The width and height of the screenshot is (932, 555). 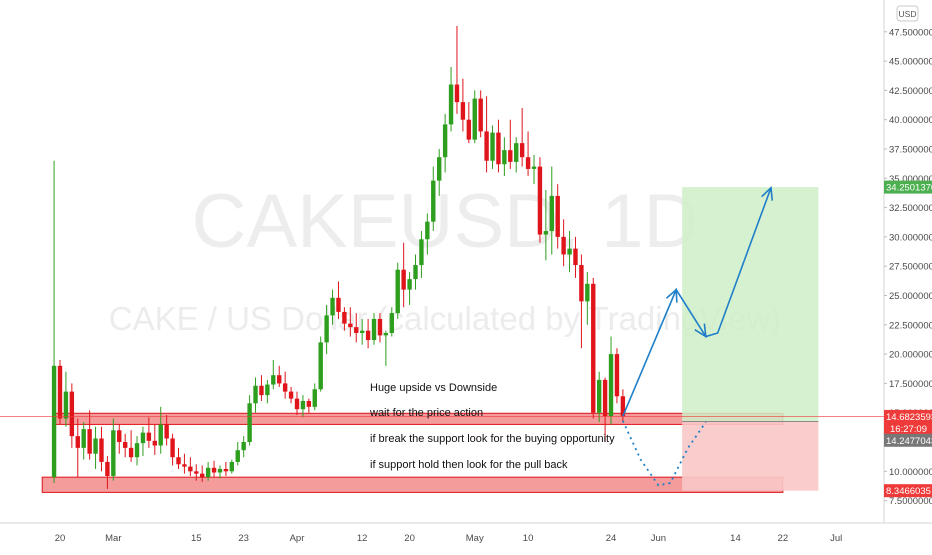 I want to click on last-price-label-bg, so click(x=908, y=422).